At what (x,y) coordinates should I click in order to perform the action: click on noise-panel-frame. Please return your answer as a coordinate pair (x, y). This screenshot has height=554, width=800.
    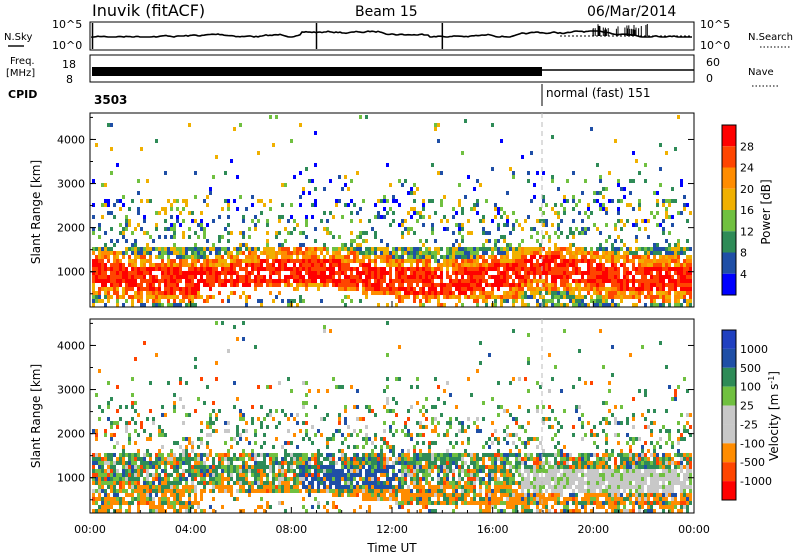
    Looking at the image, I should click on (392, 36).